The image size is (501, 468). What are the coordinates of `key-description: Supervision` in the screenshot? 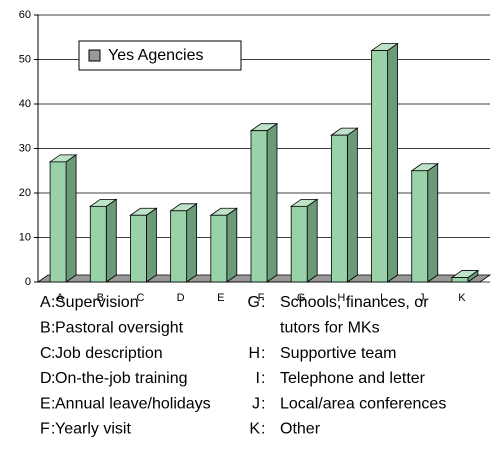 It's located at (97, 302).